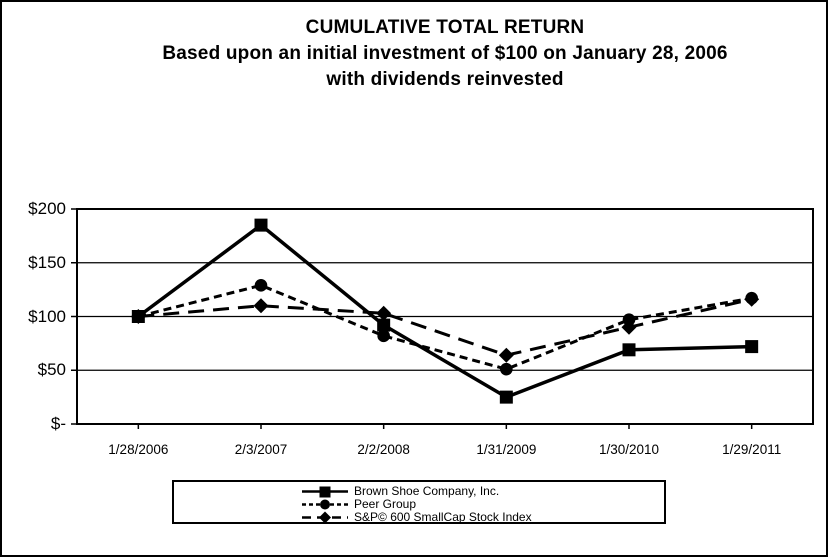 This screenshot has width=828, height=557. I want to click on legend-label: Brown Shoe Company, Inc., so click(427, 491).